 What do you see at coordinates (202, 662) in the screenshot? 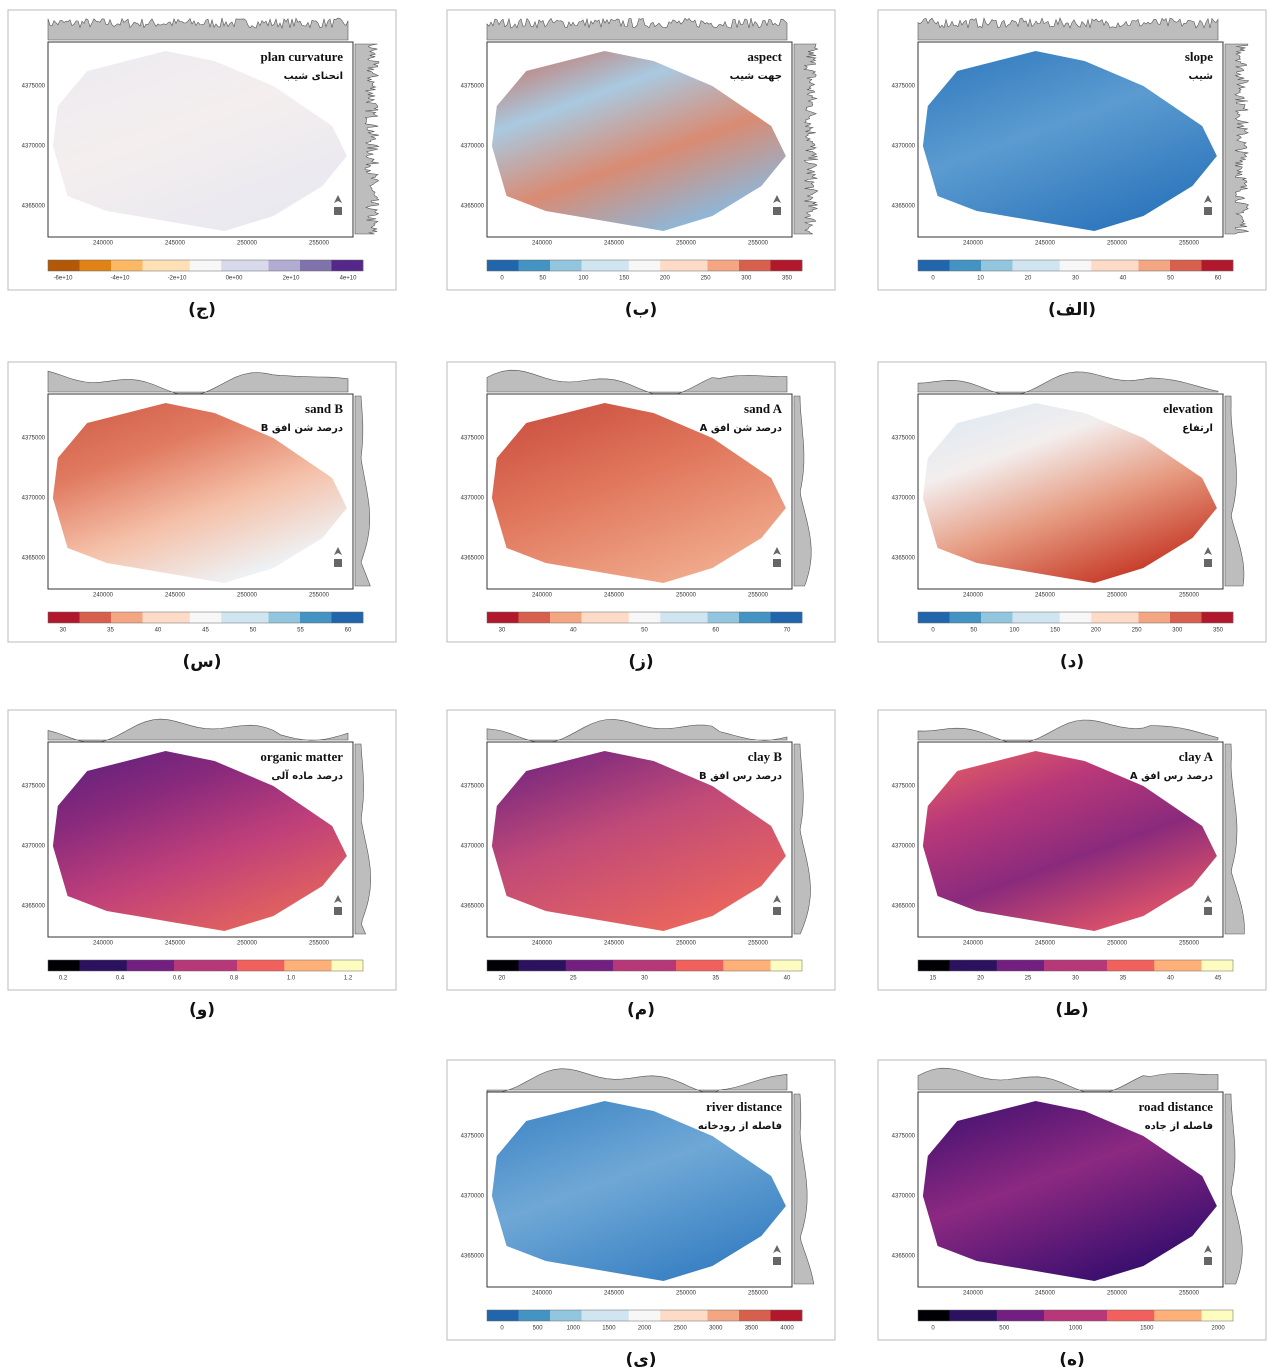
I see `panel-label: (س)` at bounding box center [202, 662].